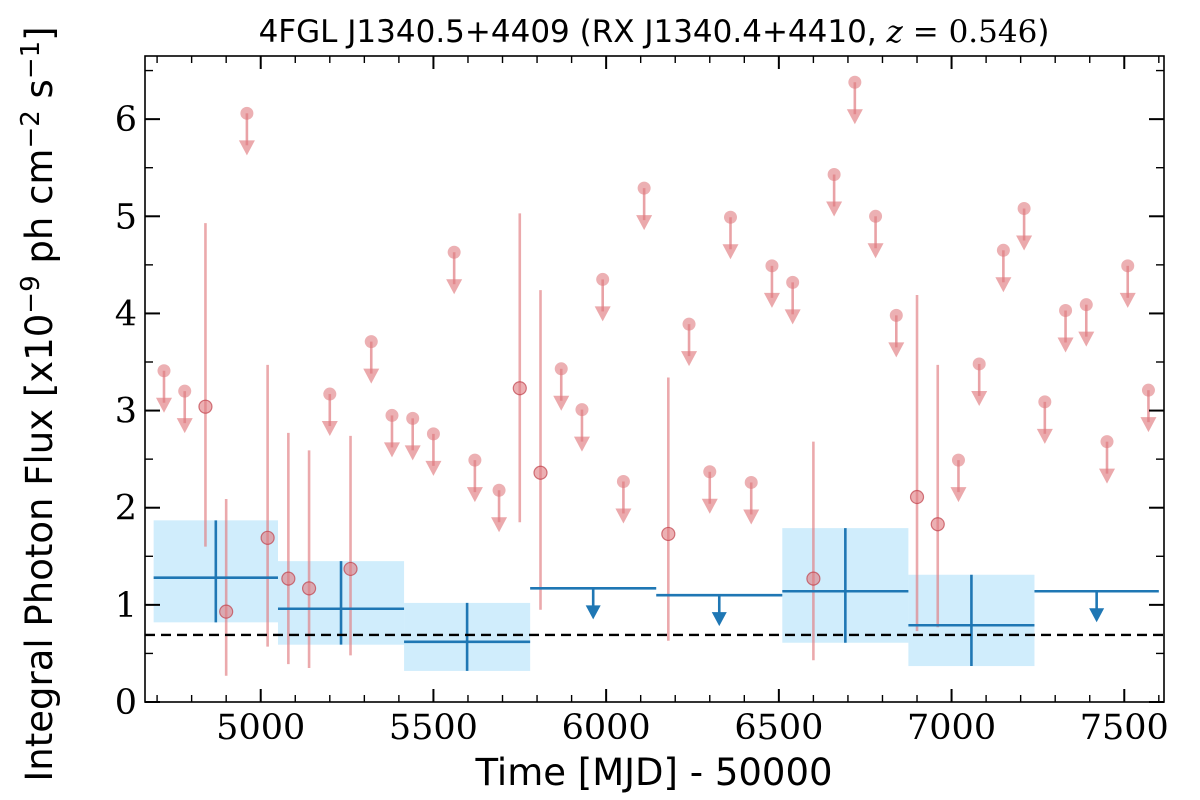 This screenshot has width=1200, height=800. Describe the element at coordinates (39, 94) in the screenshot. I see `y-axis-label-unit2: s` at that location.